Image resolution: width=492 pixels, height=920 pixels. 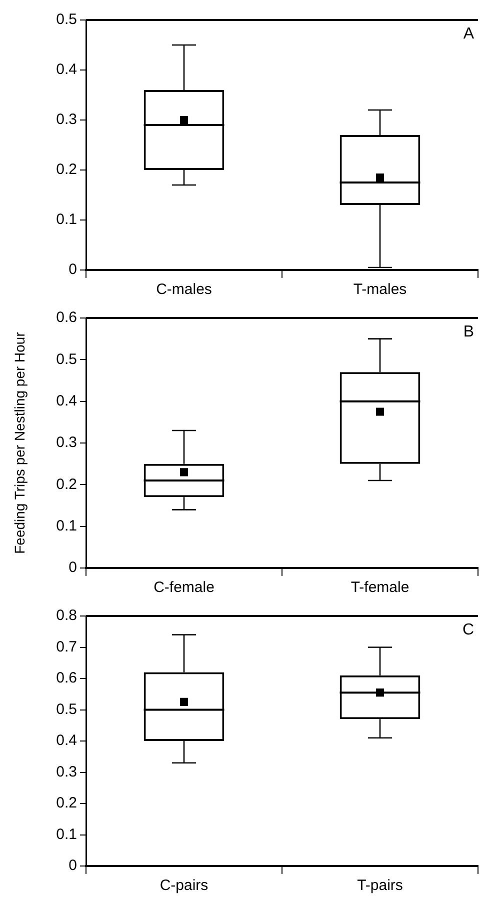 I want to click on y-tick-label: 0.8, so click(x=66, y=615).